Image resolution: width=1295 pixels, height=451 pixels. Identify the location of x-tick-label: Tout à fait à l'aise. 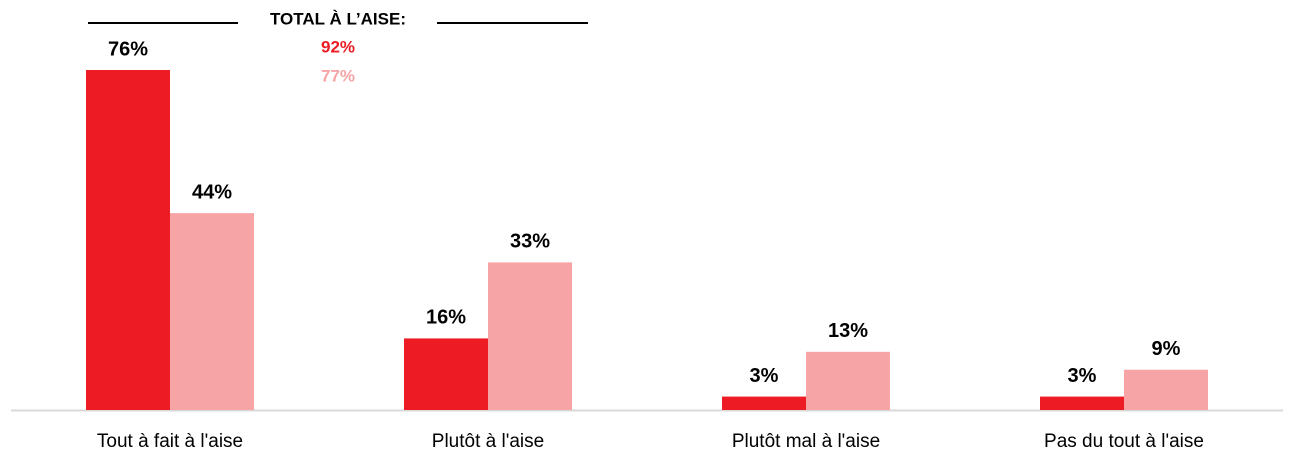
(170, 441).